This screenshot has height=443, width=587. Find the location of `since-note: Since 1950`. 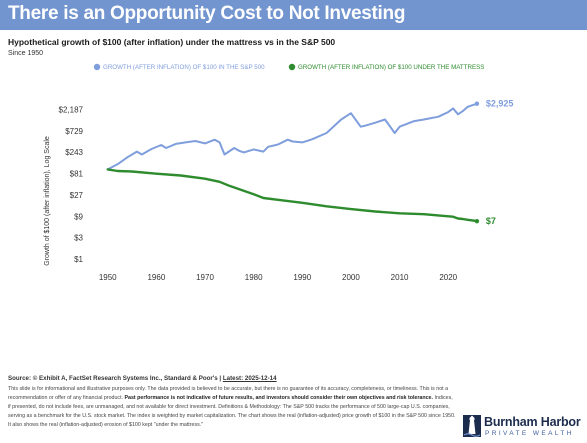

since-note: Since 1950 is located at coordinates (26, 53).